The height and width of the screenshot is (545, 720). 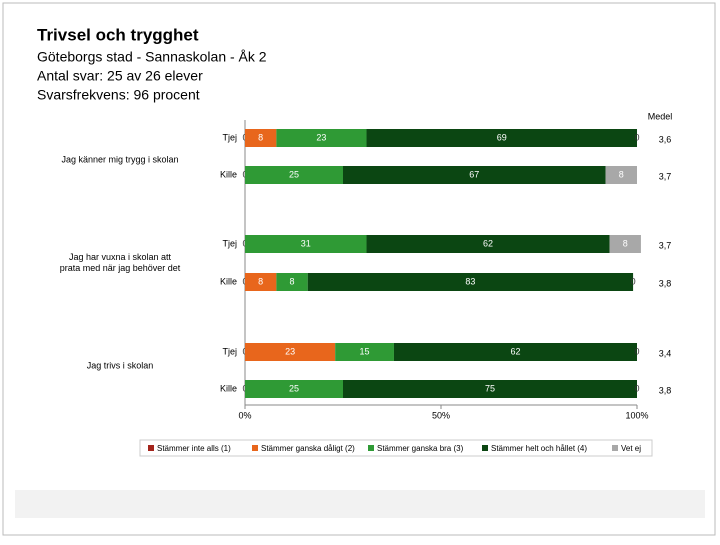 I want to click on group-label: Jag har vuxna i skolan att, so click(x=120, y=257).